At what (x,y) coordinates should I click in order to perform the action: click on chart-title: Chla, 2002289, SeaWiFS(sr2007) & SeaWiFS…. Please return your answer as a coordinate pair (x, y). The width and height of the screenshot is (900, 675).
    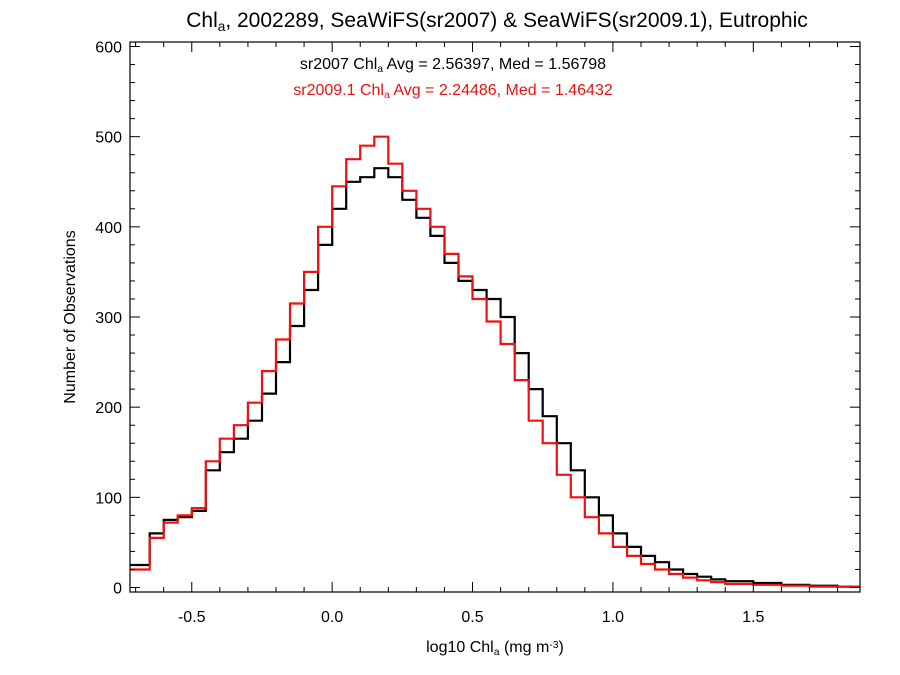
    Looking at the image, I should click on (497, 21).